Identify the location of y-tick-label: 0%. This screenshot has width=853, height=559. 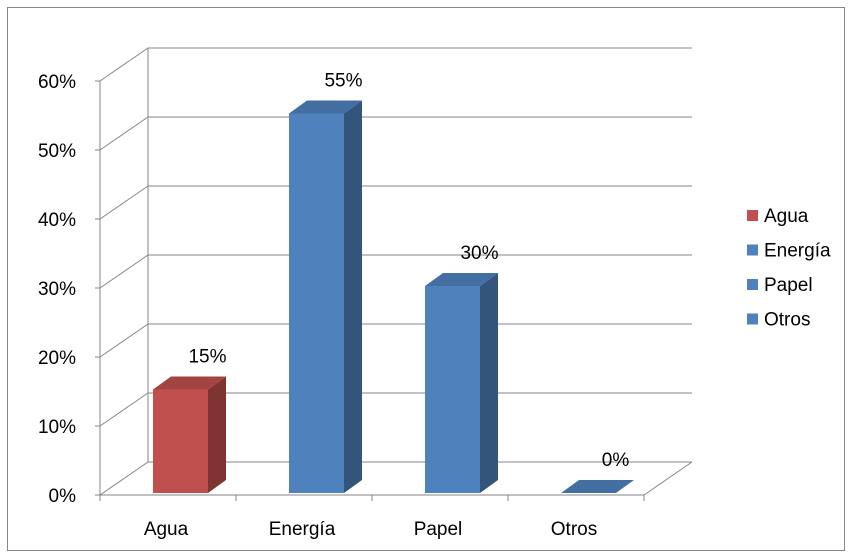
(63, 496).